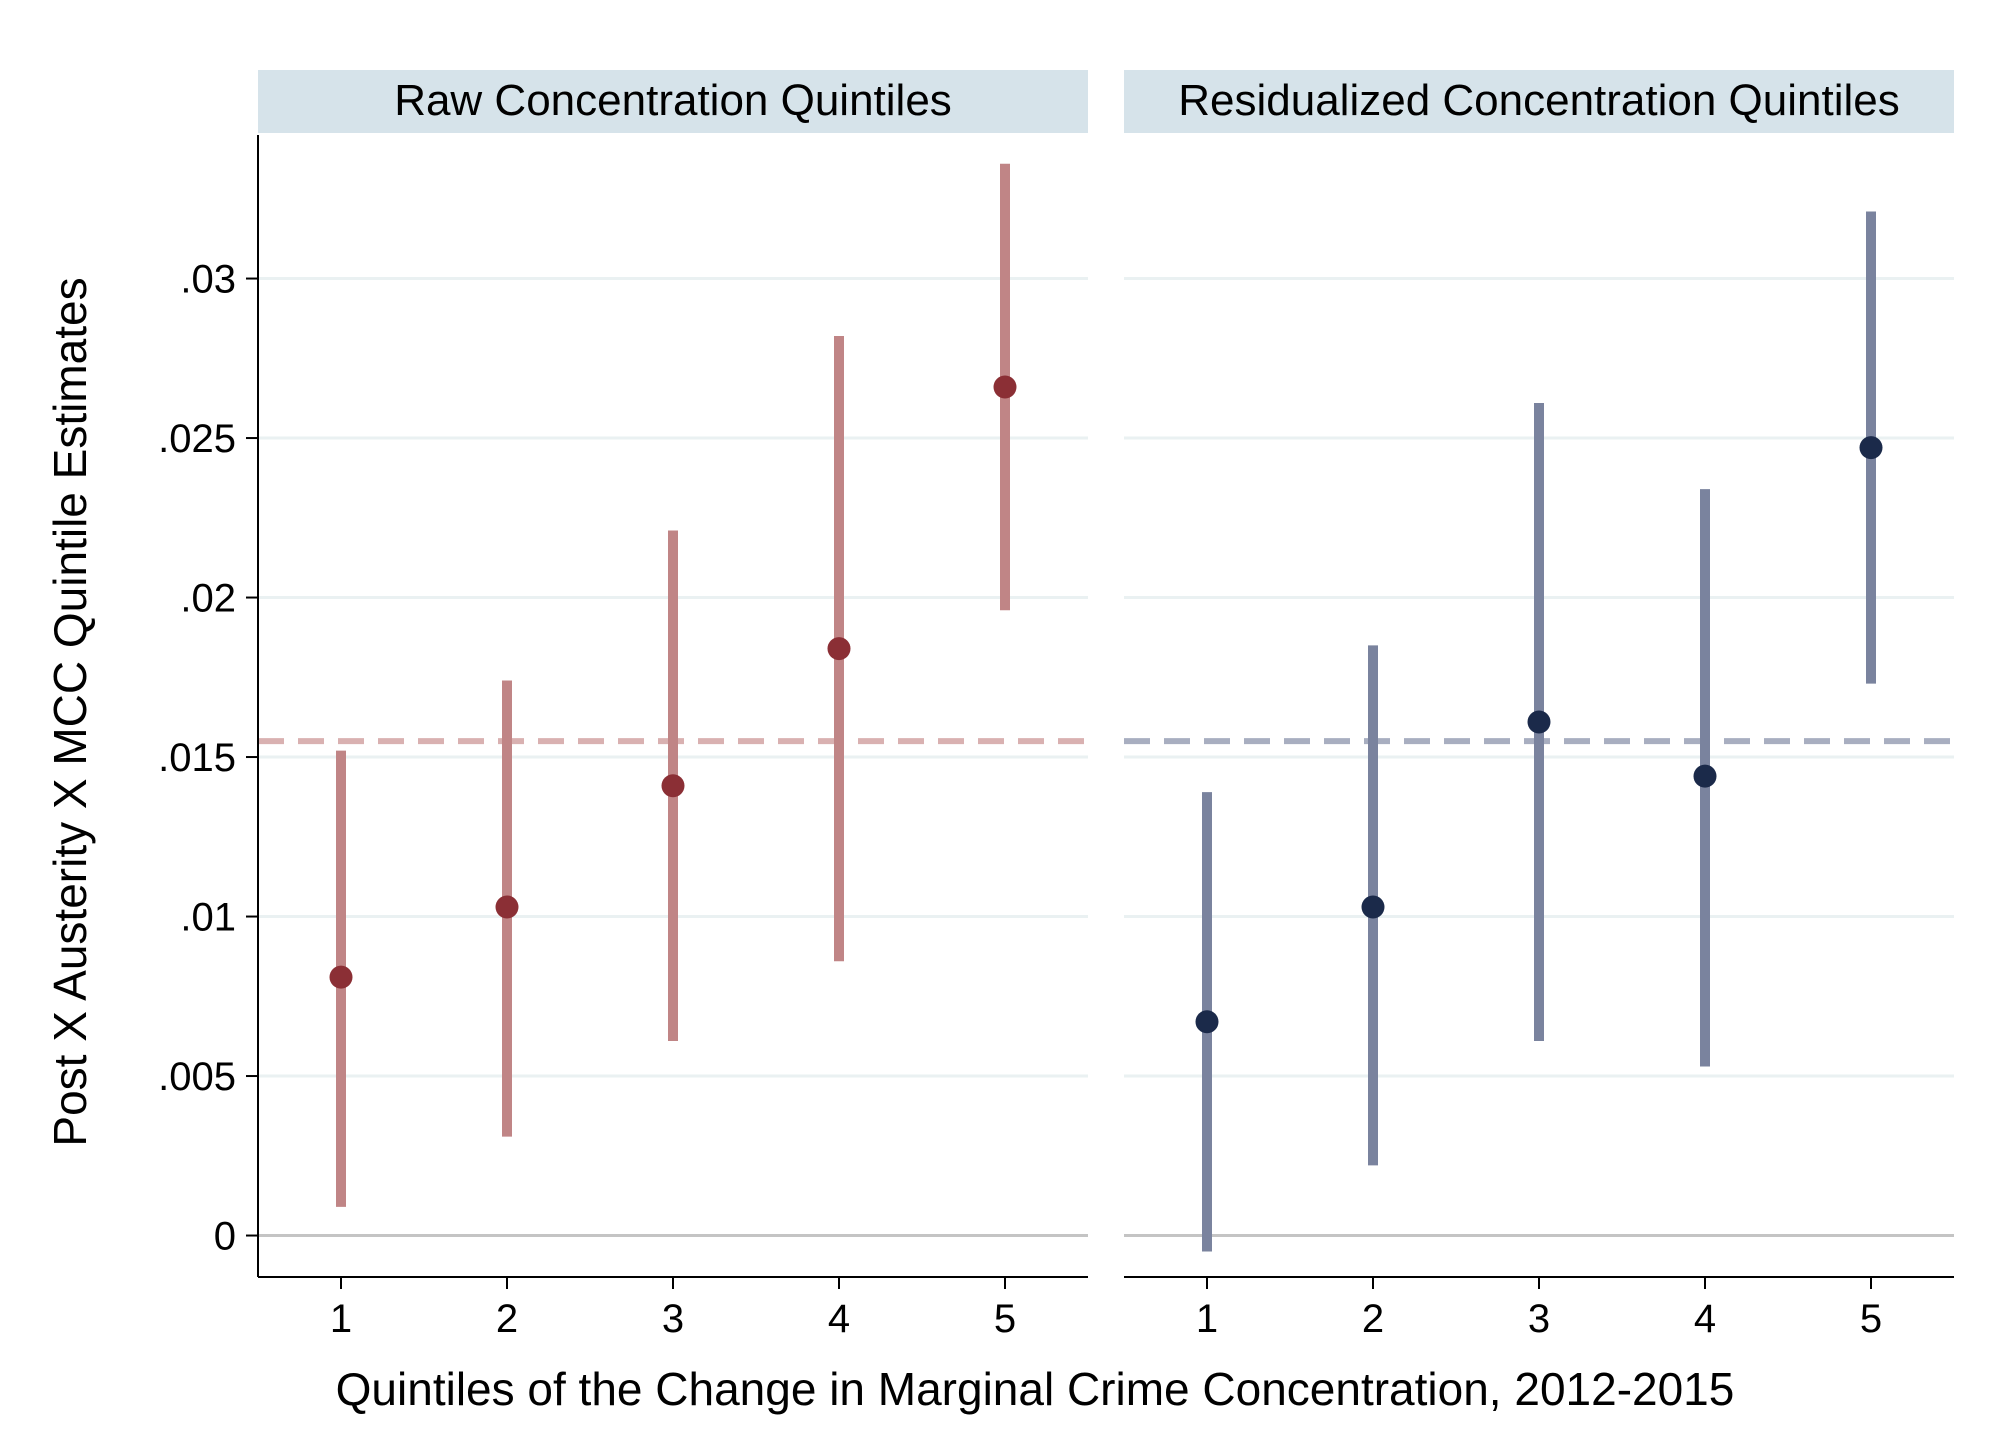 The image size is (2000, 1455). Describe the element at coordinates (208, 706) in the screenshot. I see `y-axis: 0 .005 .01 .015 .02 .025 .03` at that location.